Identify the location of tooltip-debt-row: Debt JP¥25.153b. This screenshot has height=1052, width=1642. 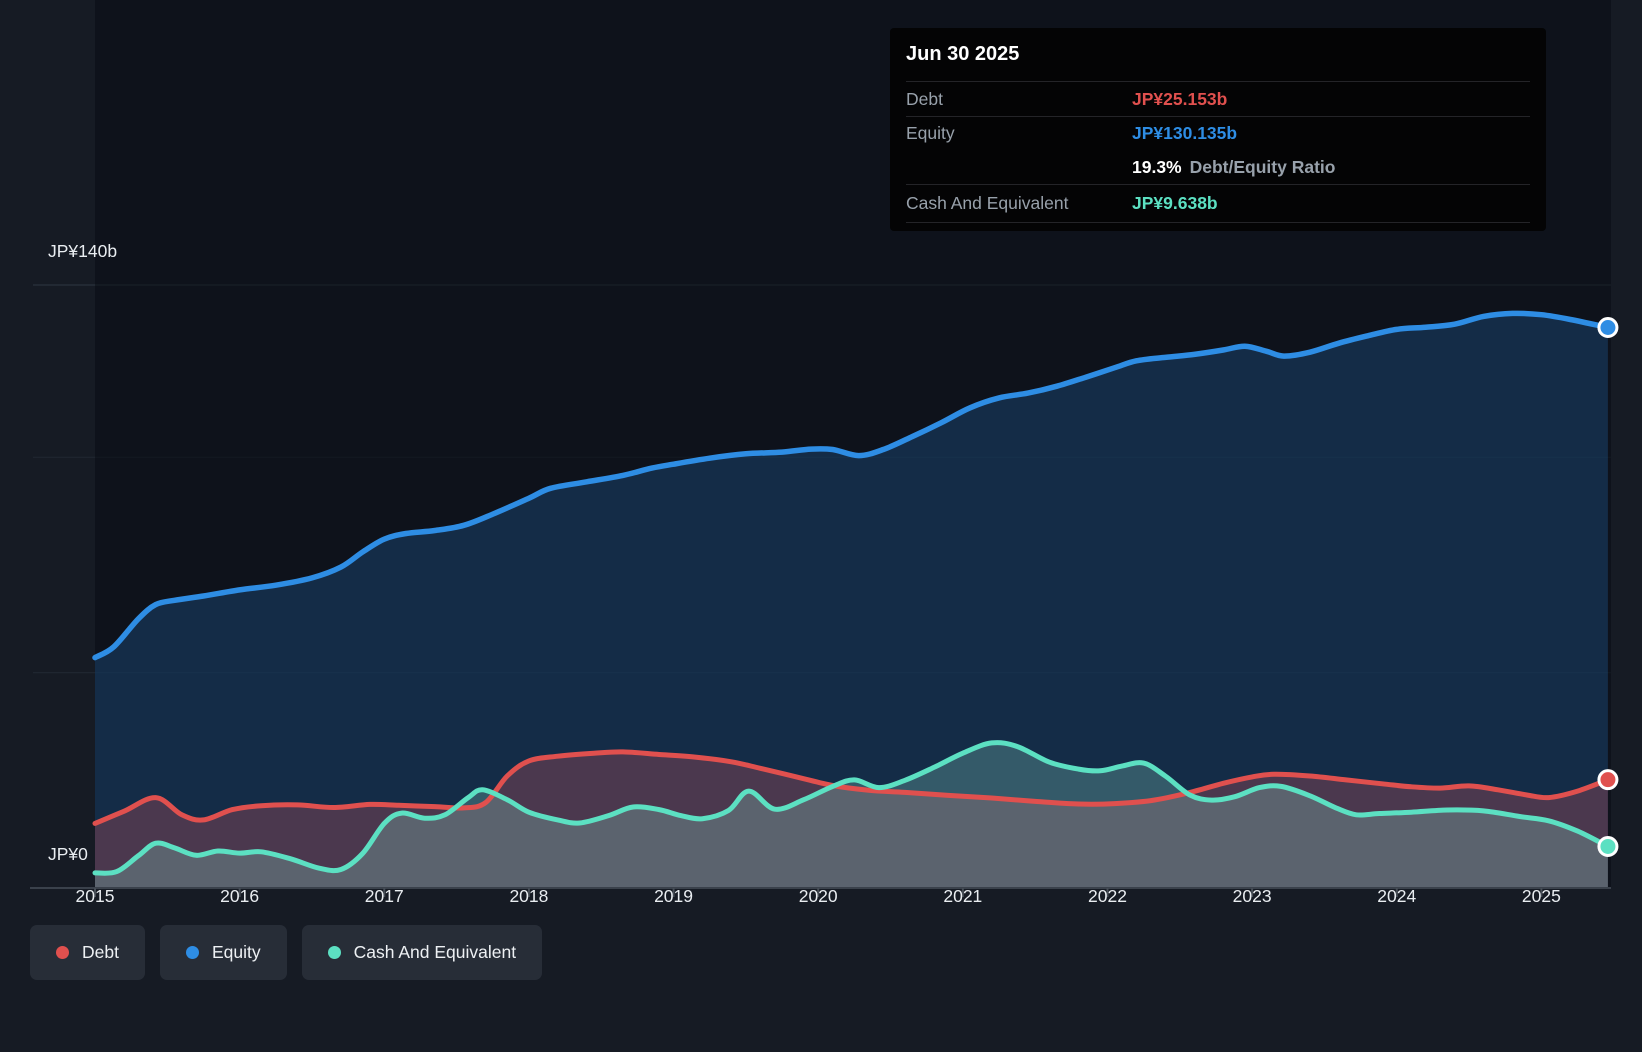
(1218, 99).